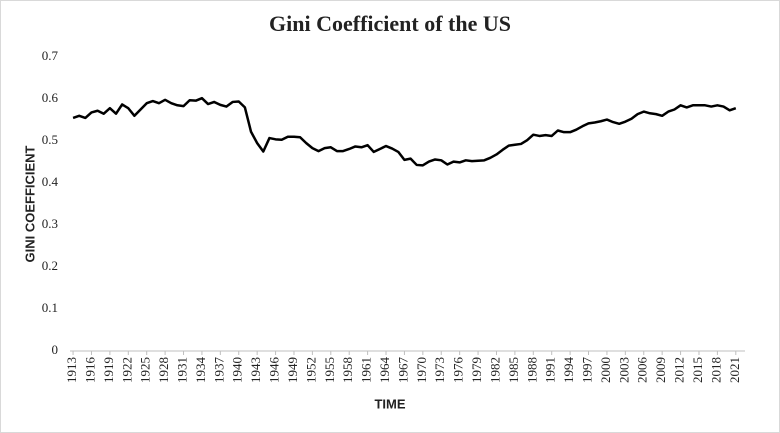  I want to click on x-tick-label: 1961, so click(366, 370).